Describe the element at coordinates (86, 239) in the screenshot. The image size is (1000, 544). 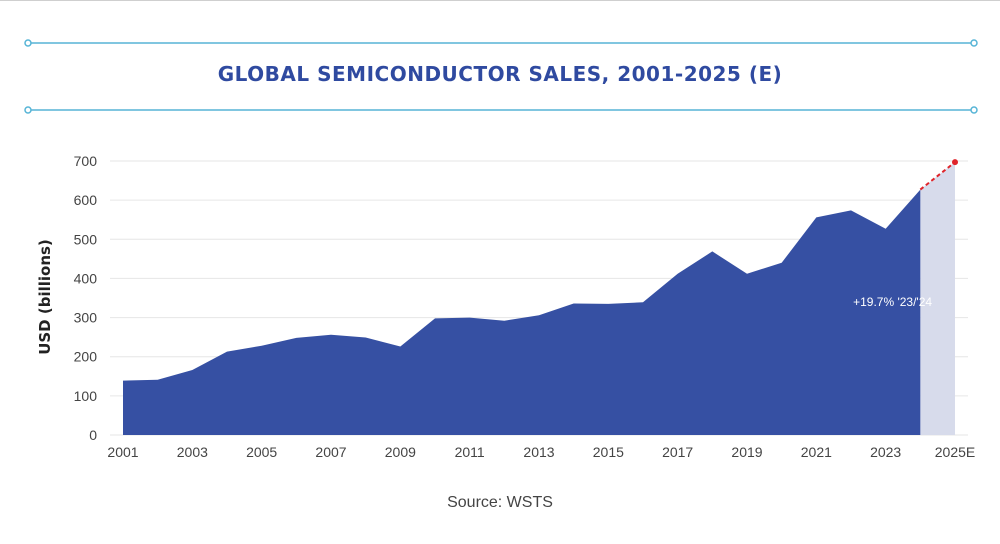
I see `y-tick-500: 500` at that location.